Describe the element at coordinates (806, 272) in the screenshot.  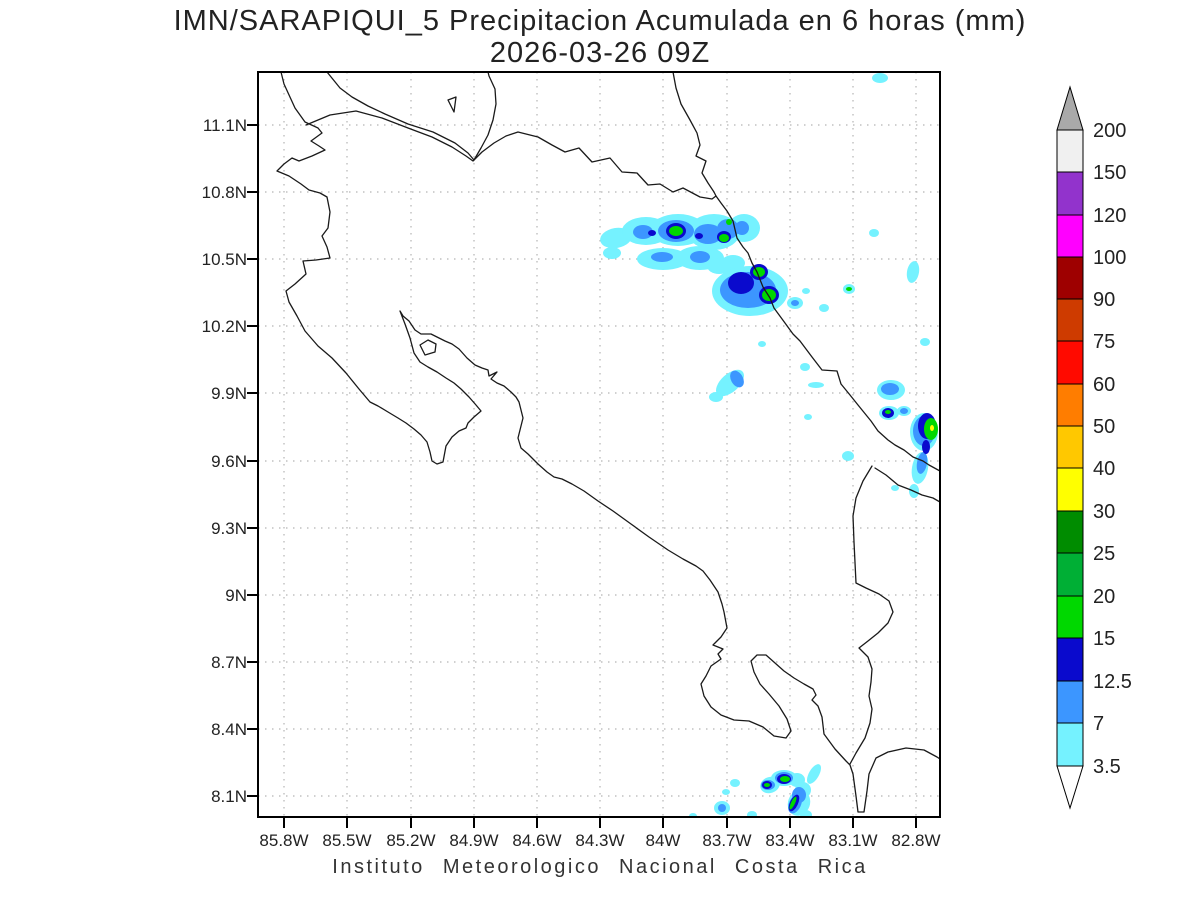
I see `caribbean-coast-path` at that location.